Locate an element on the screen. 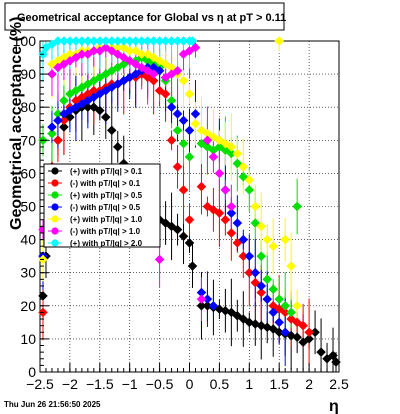  legend-label: (+) with pT/|q| > 0.5 is located at coordinates (106, 195).